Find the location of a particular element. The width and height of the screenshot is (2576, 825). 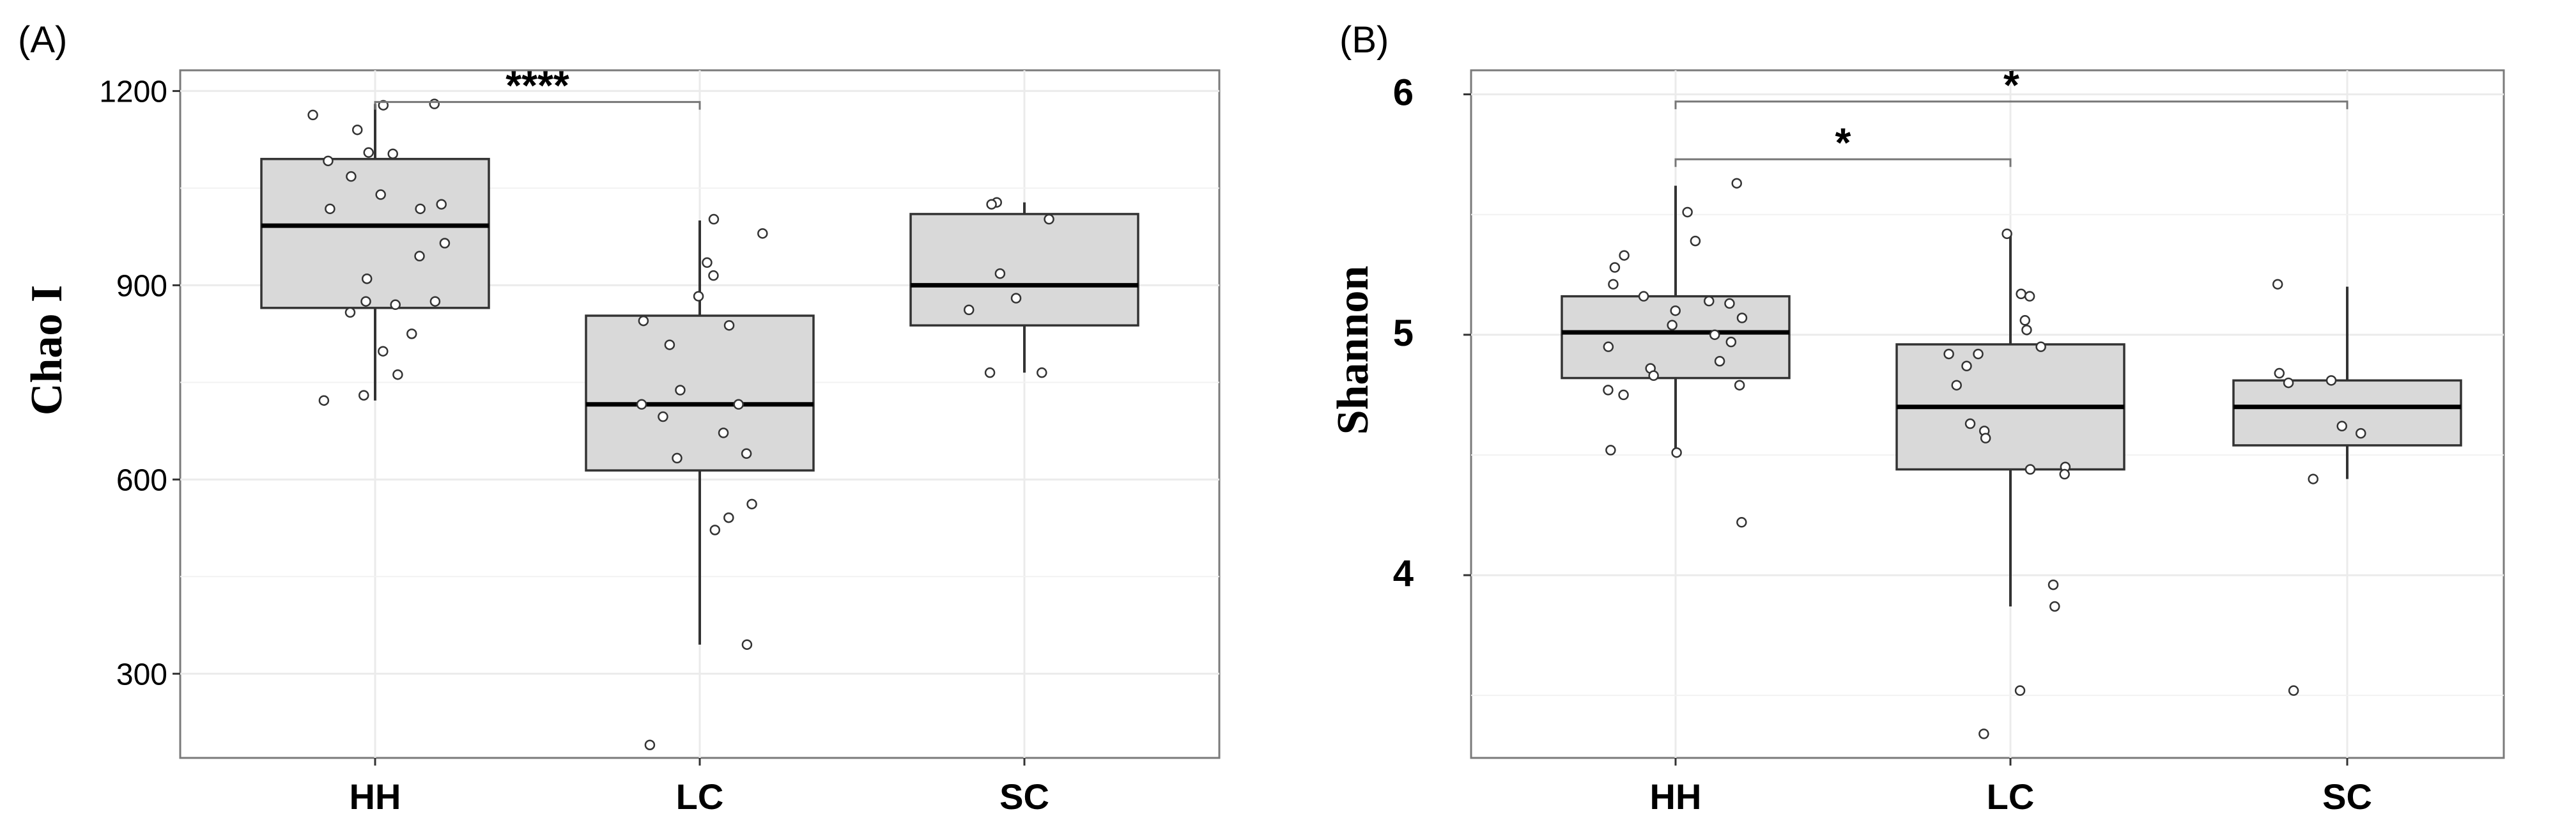

significance-hh-sc-bracket is located at coordinates (2011, 104).